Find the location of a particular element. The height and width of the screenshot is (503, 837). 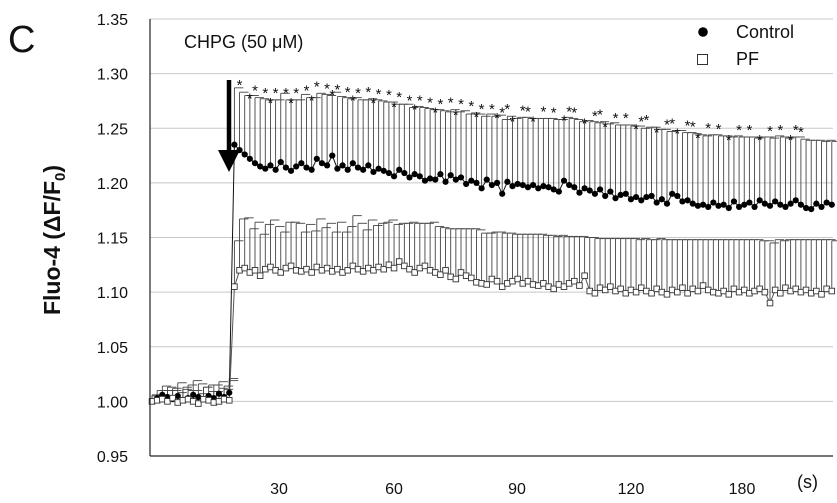

y-tick-label: 1.05 is located at coordinates (112, 348).